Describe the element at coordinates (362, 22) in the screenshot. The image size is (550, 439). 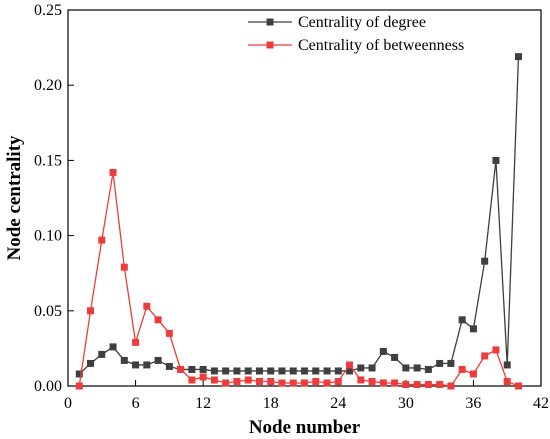
I see `legend-label: Centrality of degree` at that location.